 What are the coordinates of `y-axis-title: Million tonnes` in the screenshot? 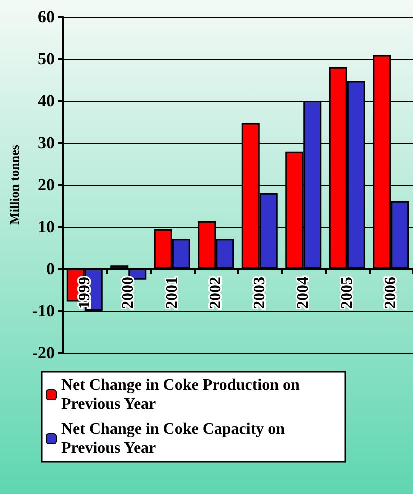 It's located at (14, 185).